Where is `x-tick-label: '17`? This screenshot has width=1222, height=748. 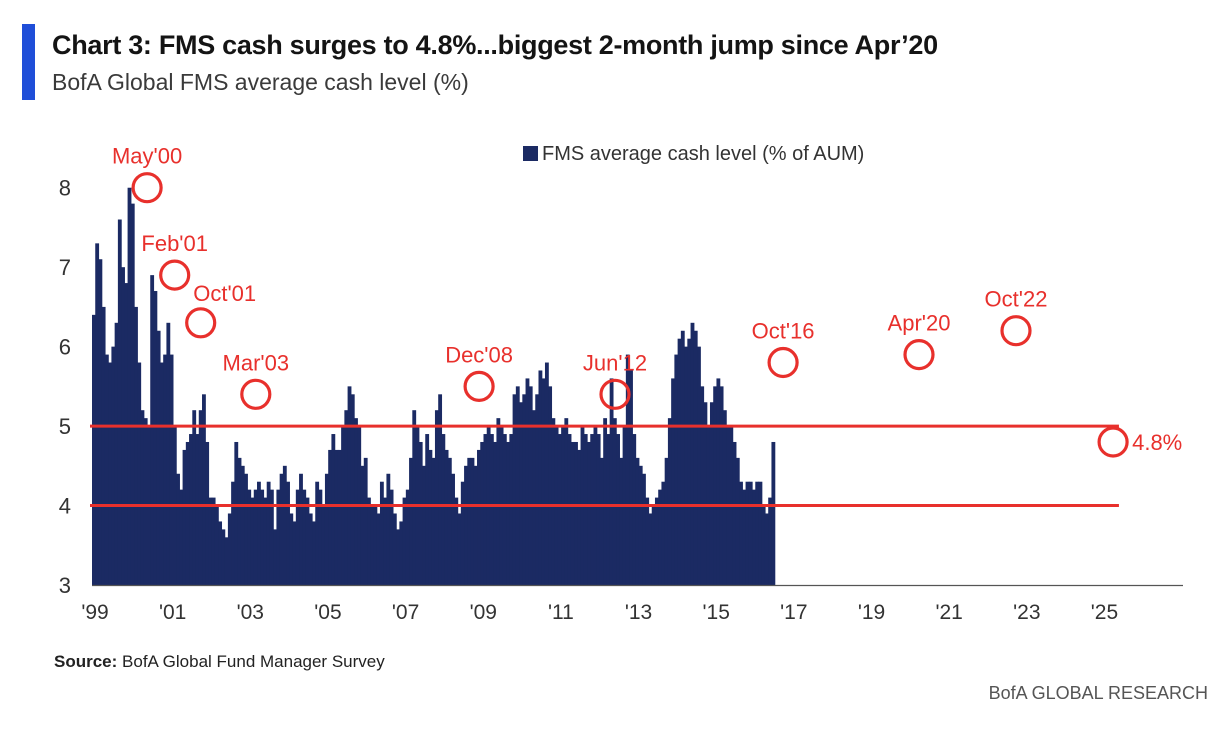 x-tick-label: '17 is located at coordinates (793, 612).